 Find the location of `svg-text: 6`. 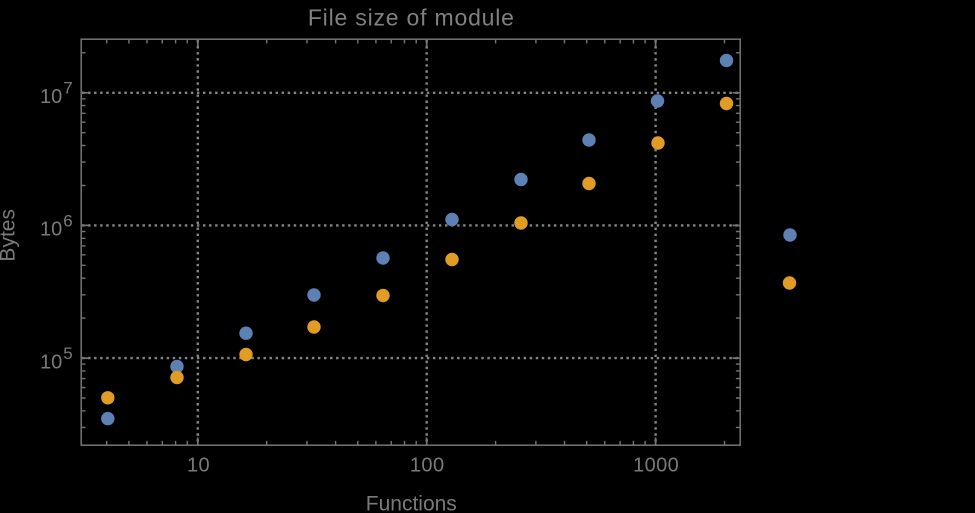

svg-text: 6 is located at coordinates (67, 220).